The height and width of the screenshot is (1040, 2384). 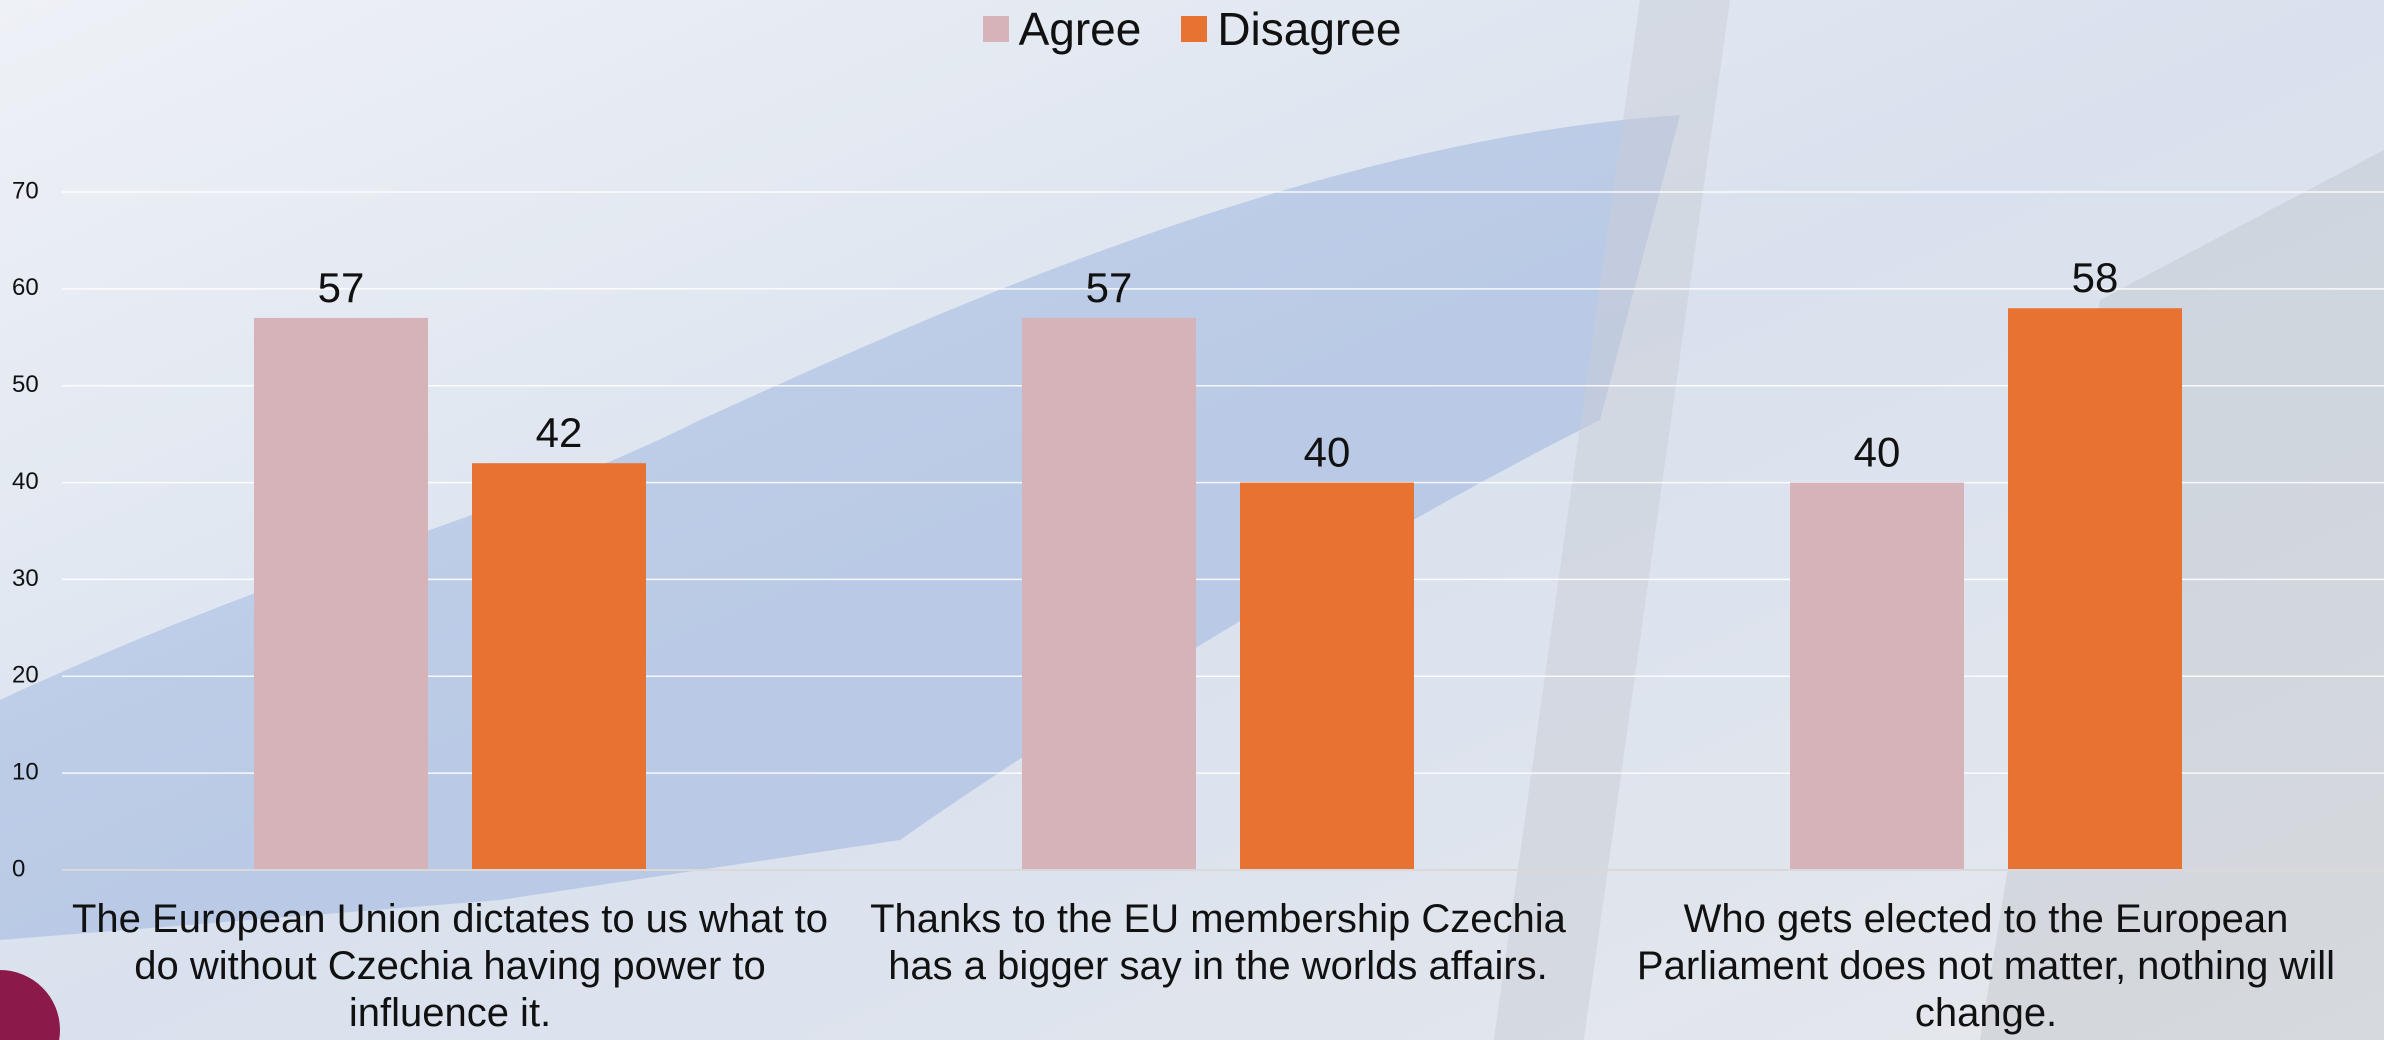 I want to click on legend: Agree Disagree, so click(x=1192, y=29).